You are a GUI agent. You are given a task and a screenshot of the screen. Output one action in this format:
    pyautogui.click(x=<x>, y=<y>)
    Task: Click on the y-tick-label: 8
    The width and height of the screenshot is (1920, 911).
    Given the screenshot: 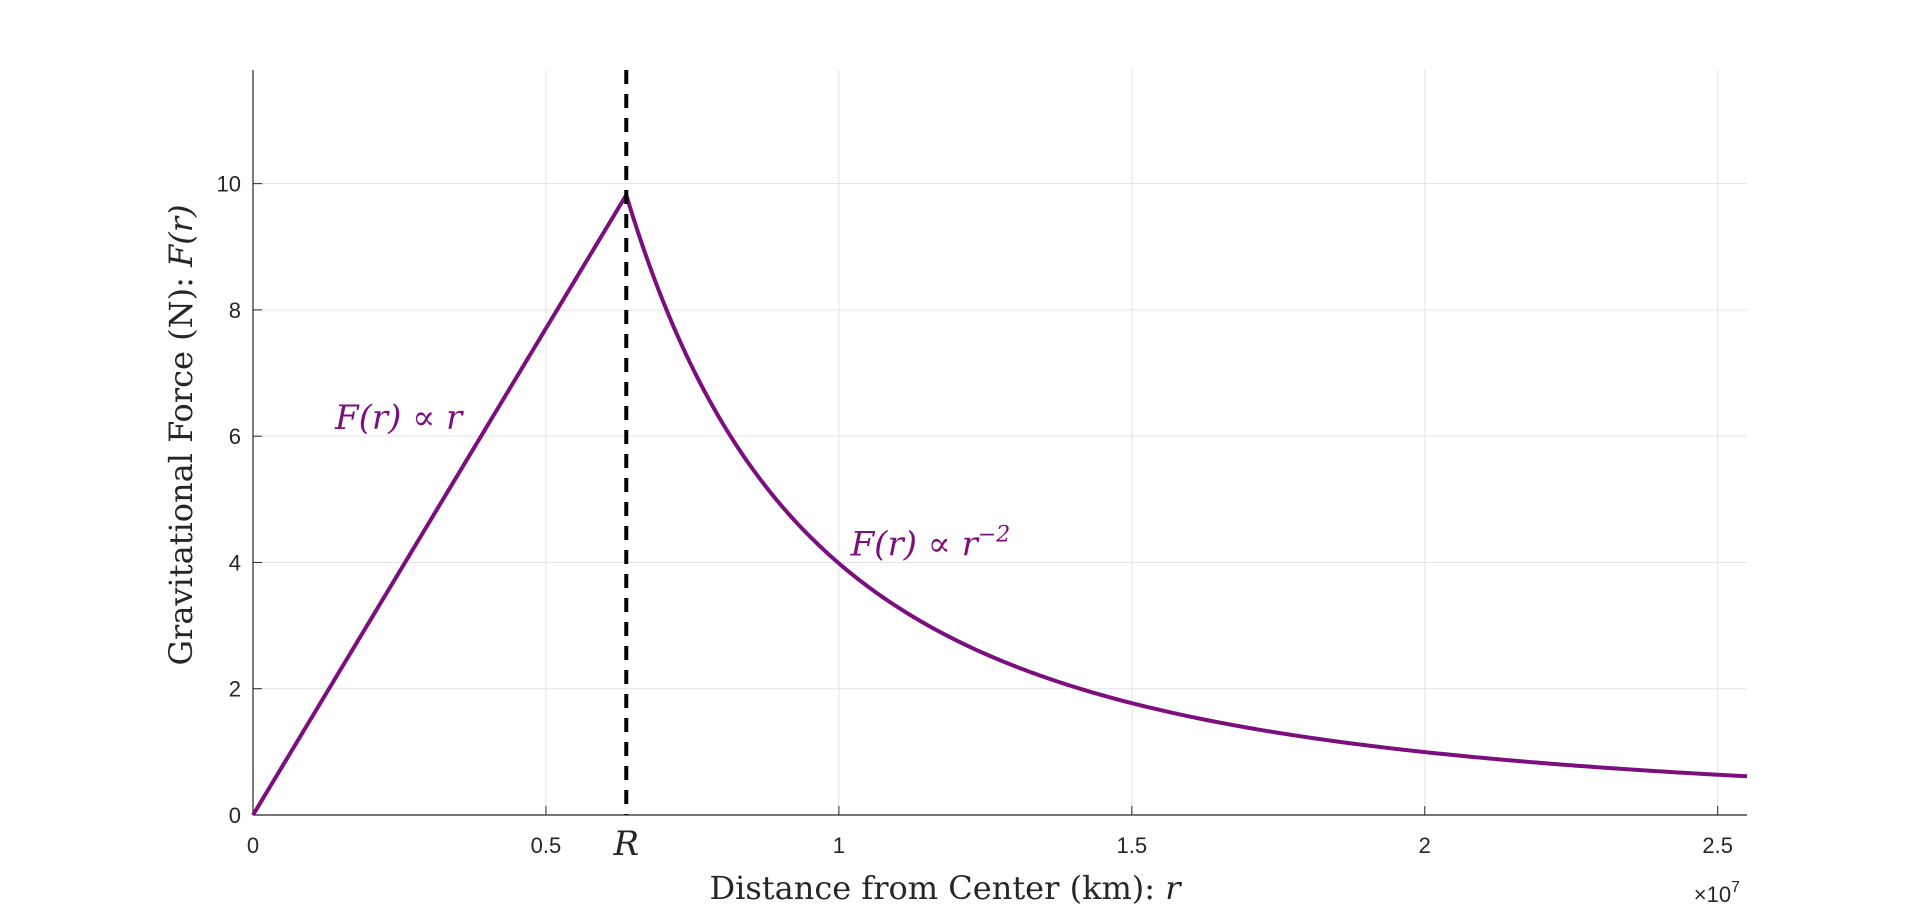 What is the action you would take?
    pyautogui.click(x=235, y=310)
    